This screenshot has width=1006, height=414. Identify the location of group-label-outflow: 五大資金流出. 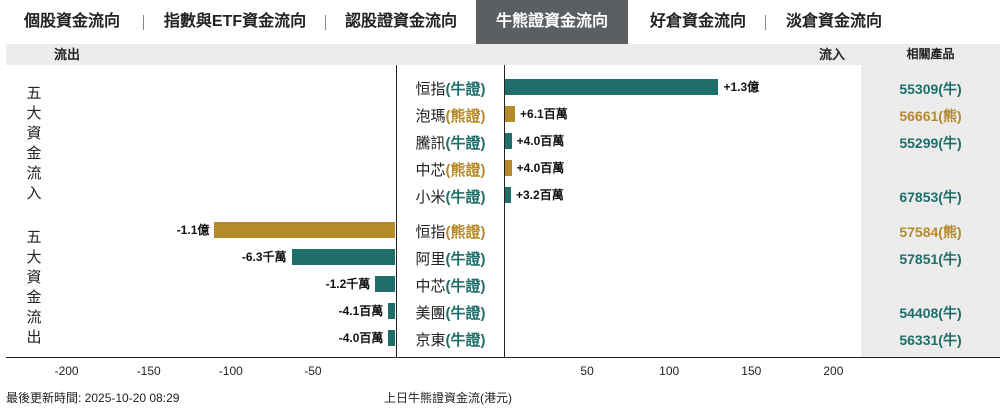
(34, 288).